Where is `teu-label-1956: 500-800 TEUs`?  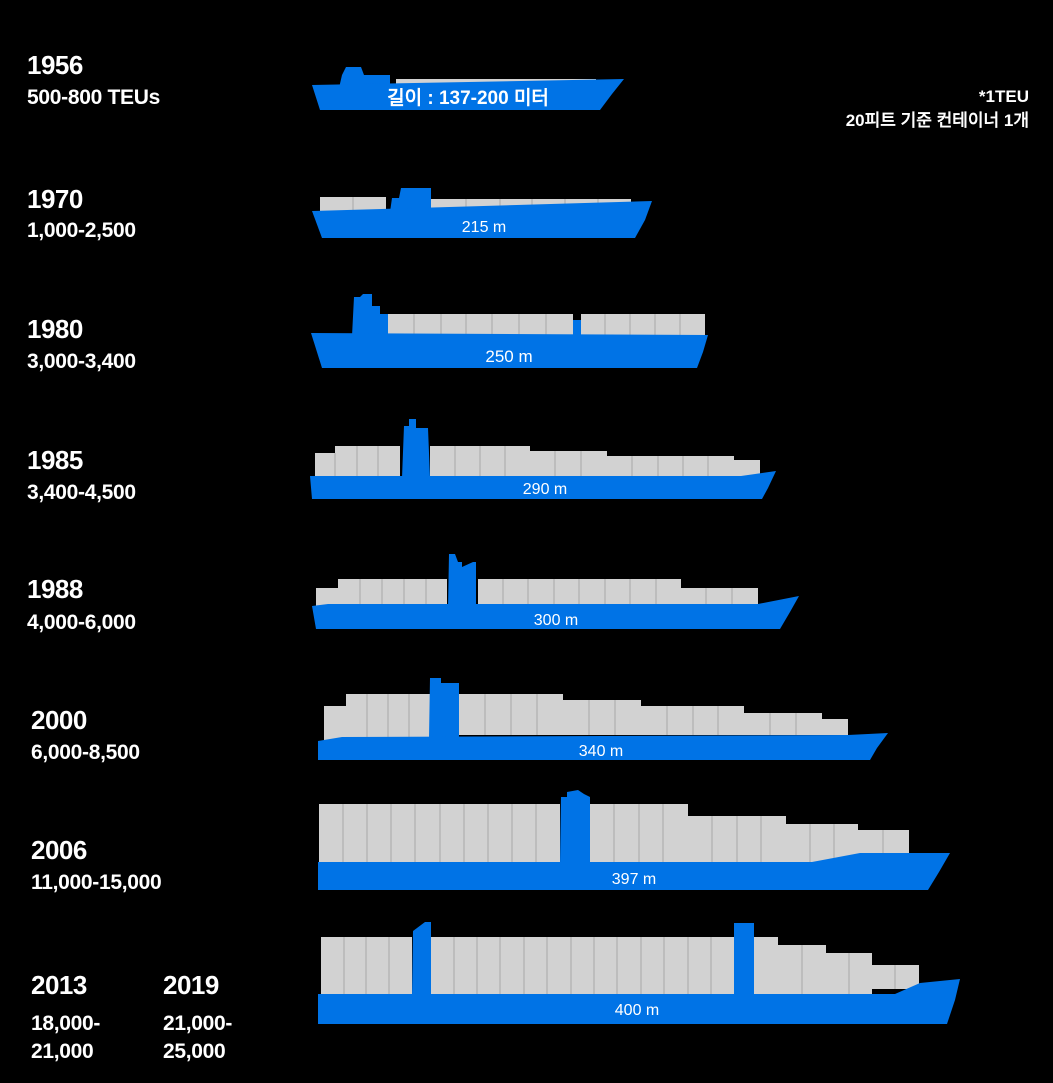
teu-label-1956: 500-800 TEUs is located at coordinates (93, 97).